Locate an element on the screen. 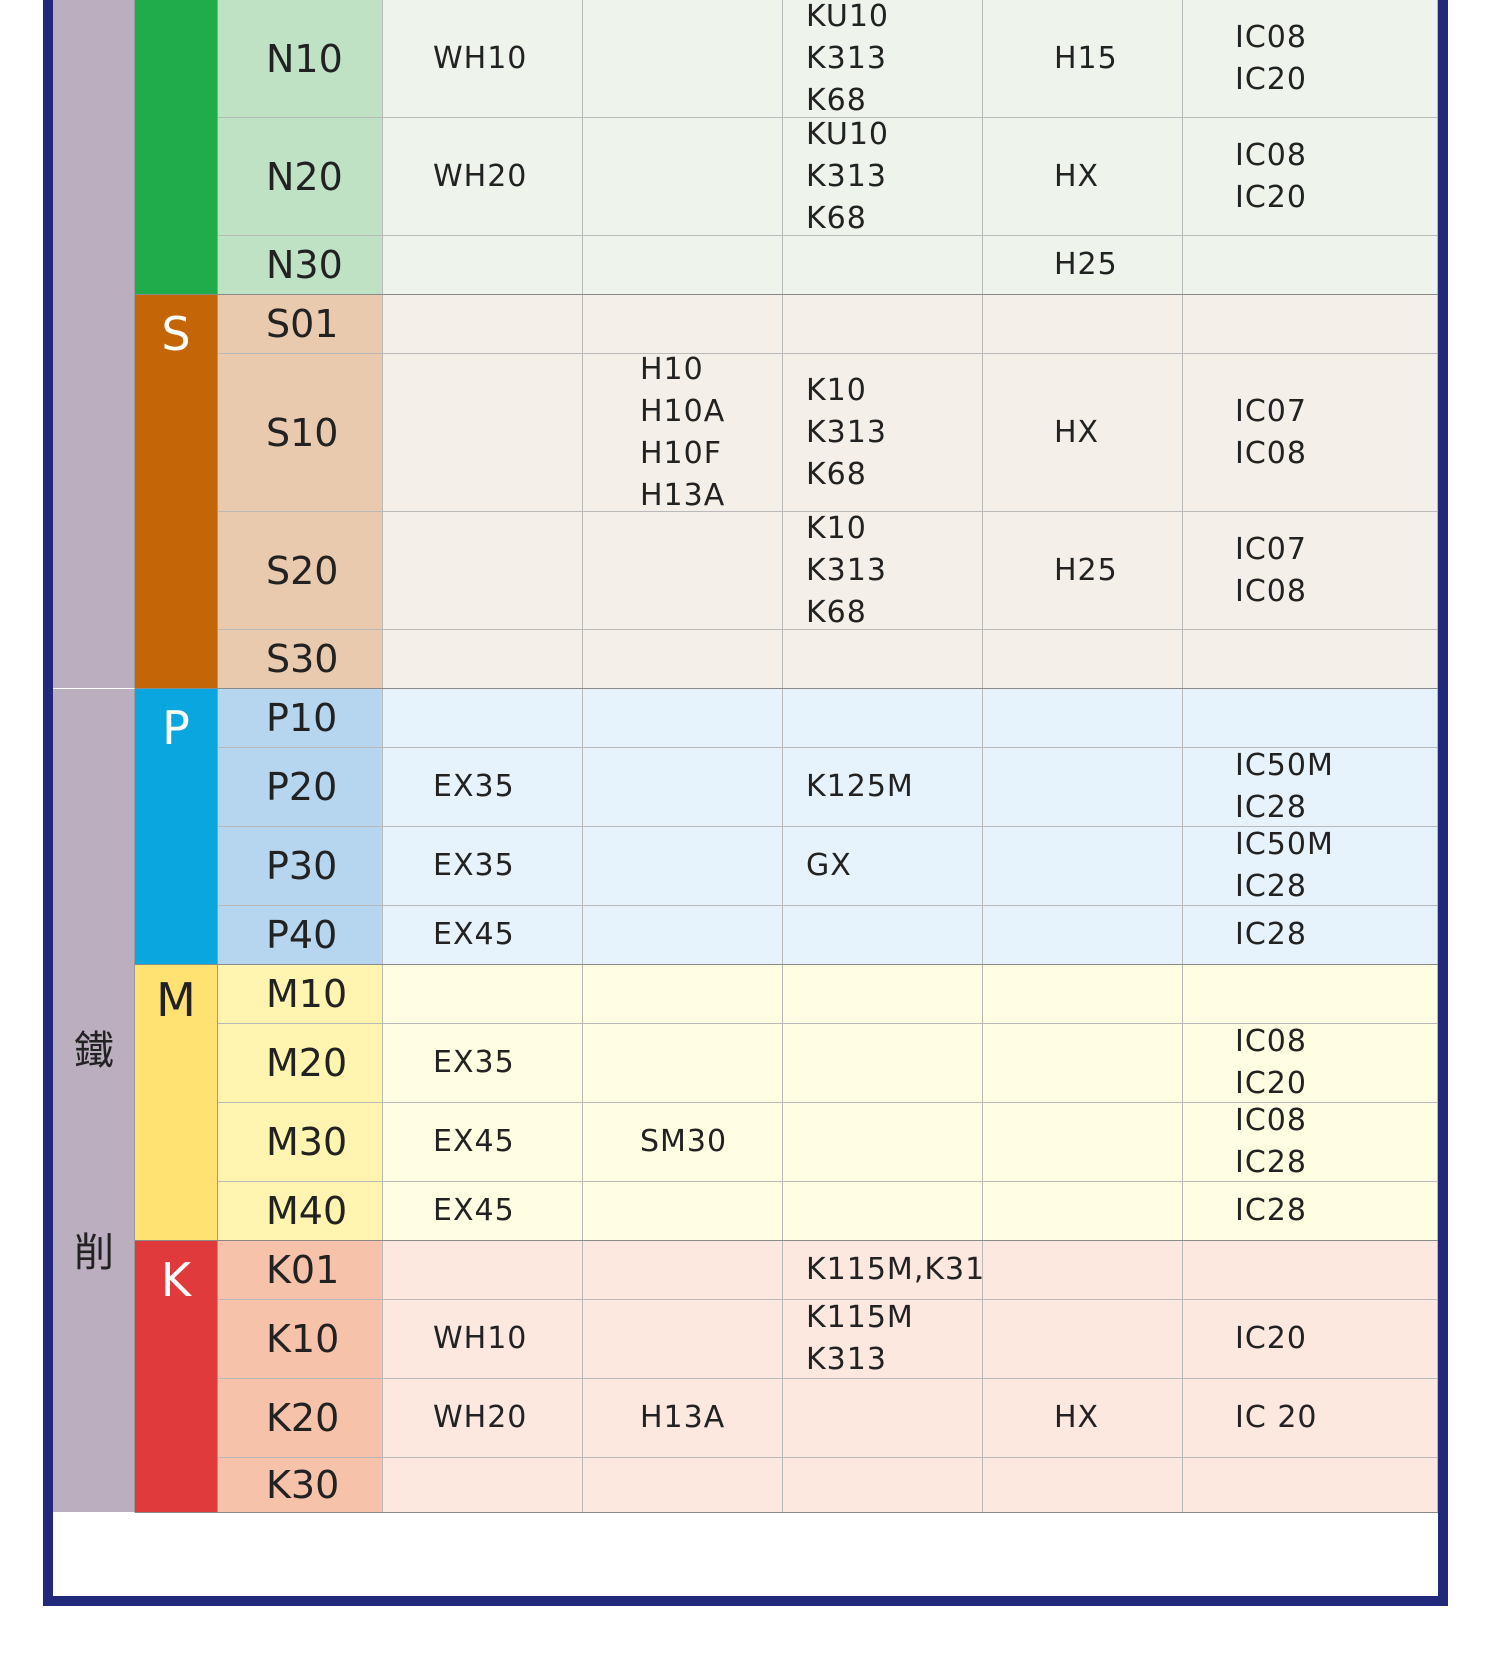 Image resolution: width=1500 pixels, height=1662 pixels. group-letter: K is located at coordinates (176, 1280).